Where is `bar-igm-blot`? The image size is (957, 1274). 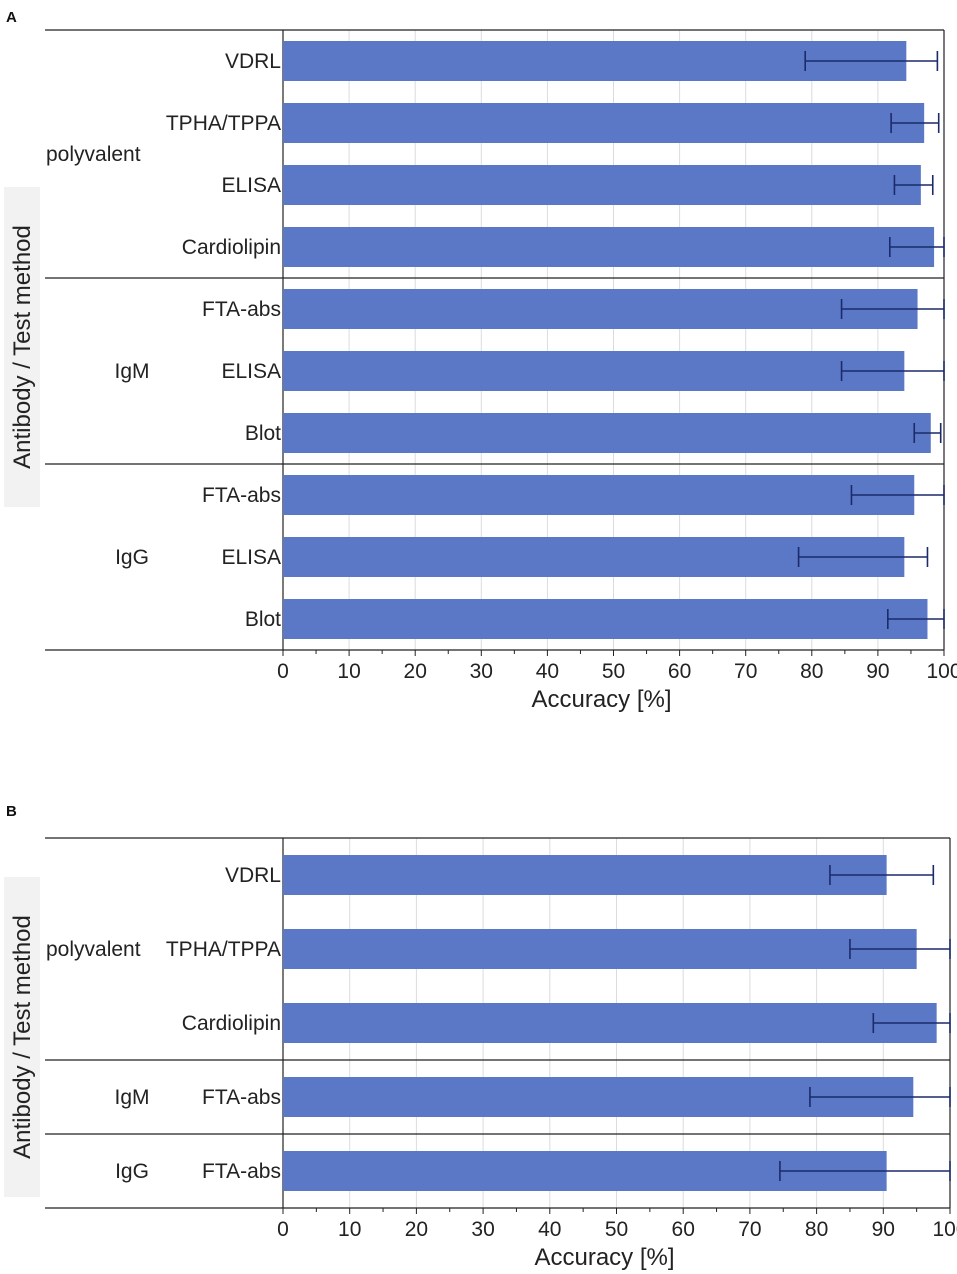
bar-igm-blot is located at coordinates (607, 433).